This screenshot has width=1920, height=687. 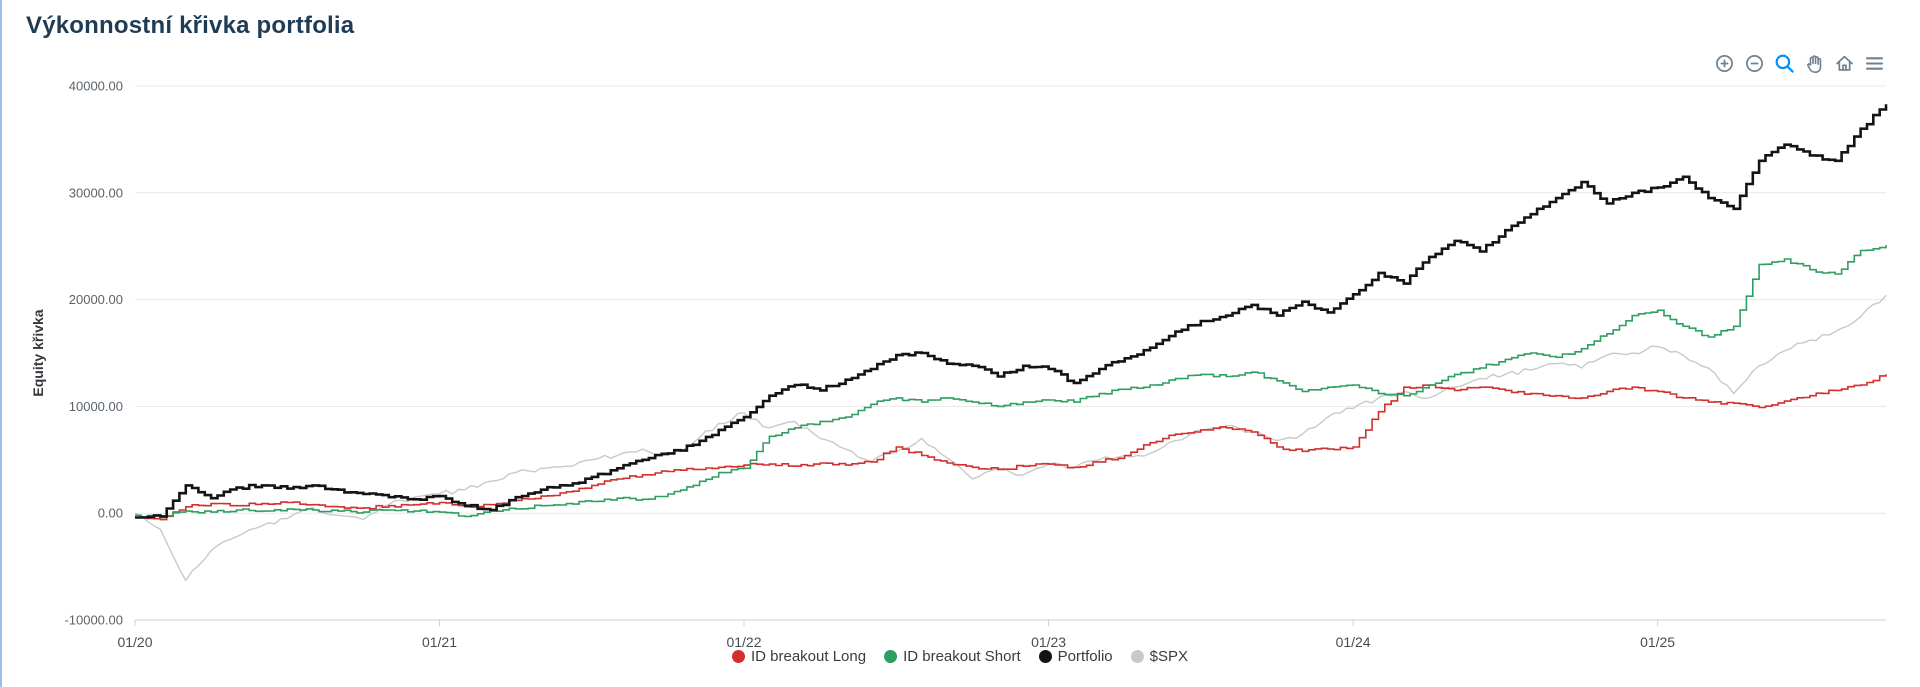 I want to click on svg-text: 01/24, so click(x=1353, y=642).